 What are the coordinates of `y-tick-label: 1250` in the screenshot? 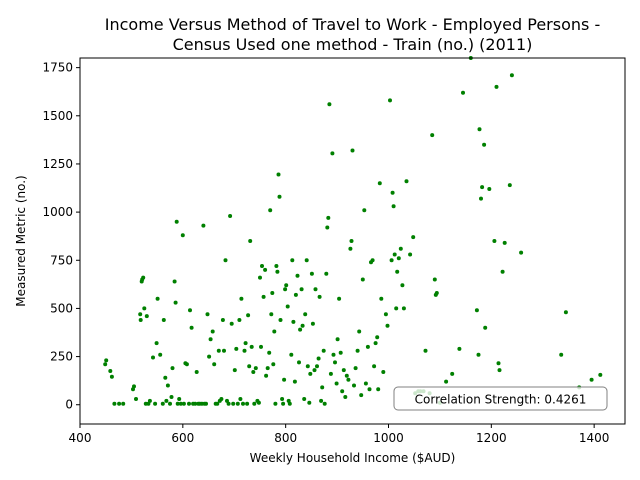 It's located at (57, 164).